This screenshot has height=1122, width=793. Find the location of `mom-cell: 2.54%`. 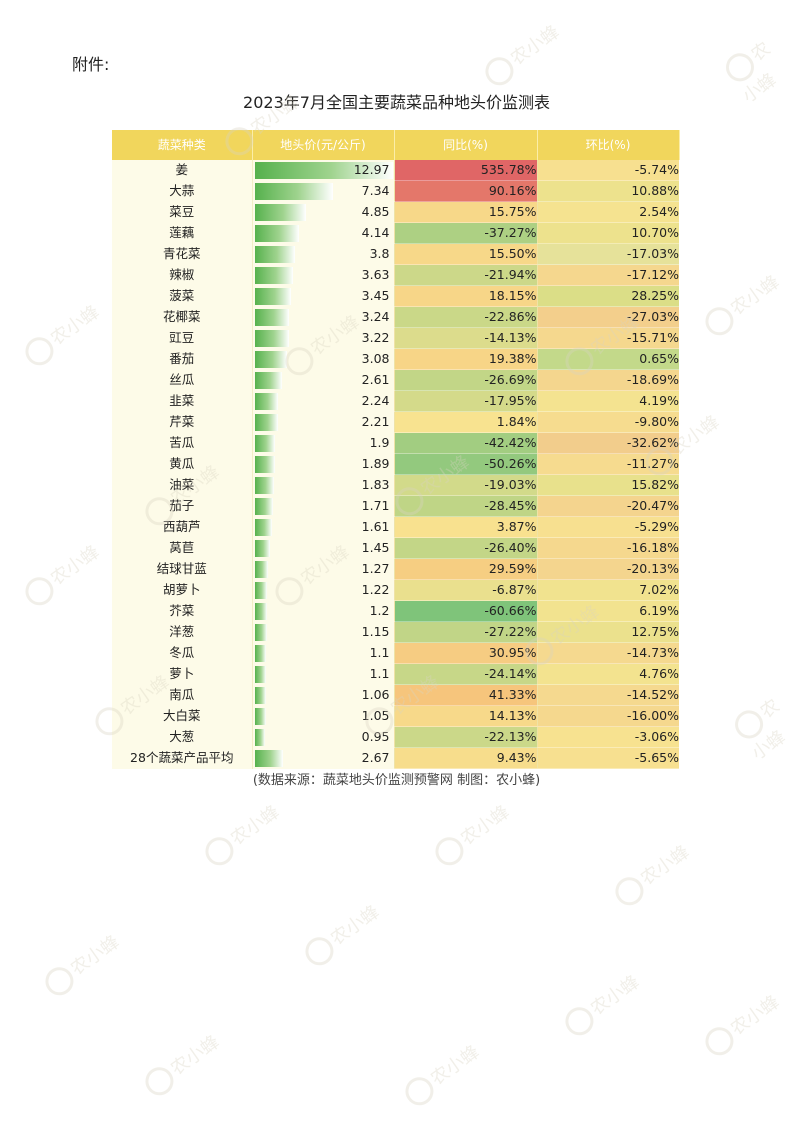

mom-cell: 2.54% is located at coordinates (607, 212).